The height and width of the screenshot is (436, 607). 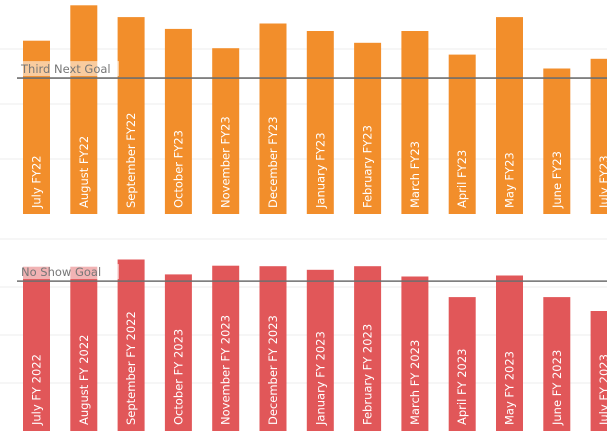 I want to click on goal-label: Third Next Goal, so click(x=65, y=69).